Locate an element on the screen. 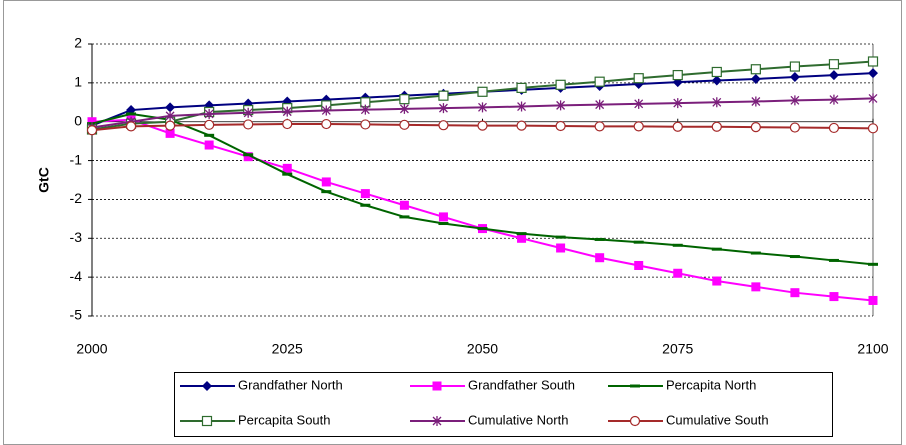 The height and width of the screenshot is (445, 906). x-tick-label: 2050 is located at coordinates (482, 349).